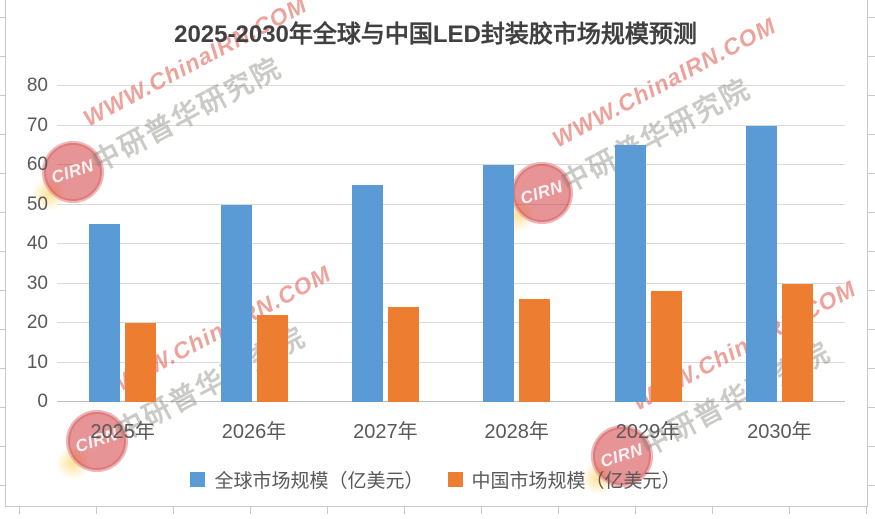 This screenshot has height=519, width=875. Describe the element at coordinates (37, 243) in the screenshot. I see `y-axis-tick-label: 40` at that location.